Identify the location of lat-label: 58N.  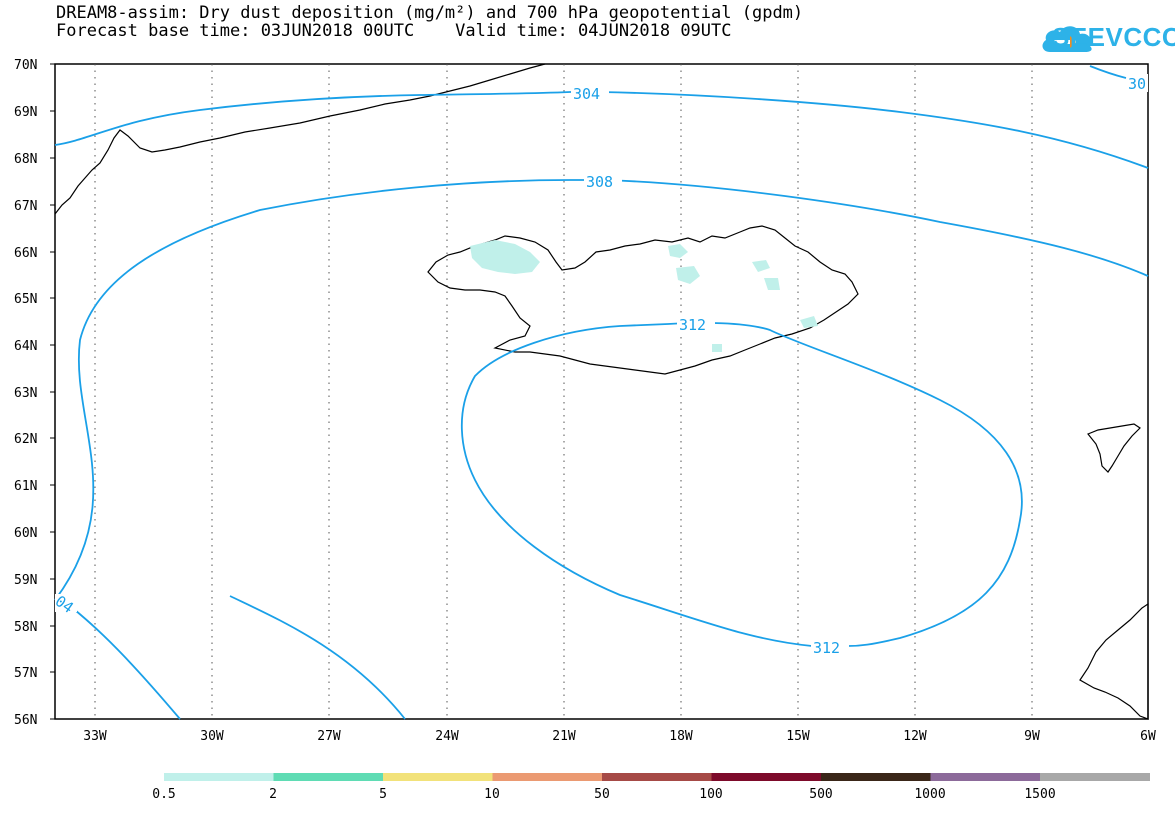
(25, 627).